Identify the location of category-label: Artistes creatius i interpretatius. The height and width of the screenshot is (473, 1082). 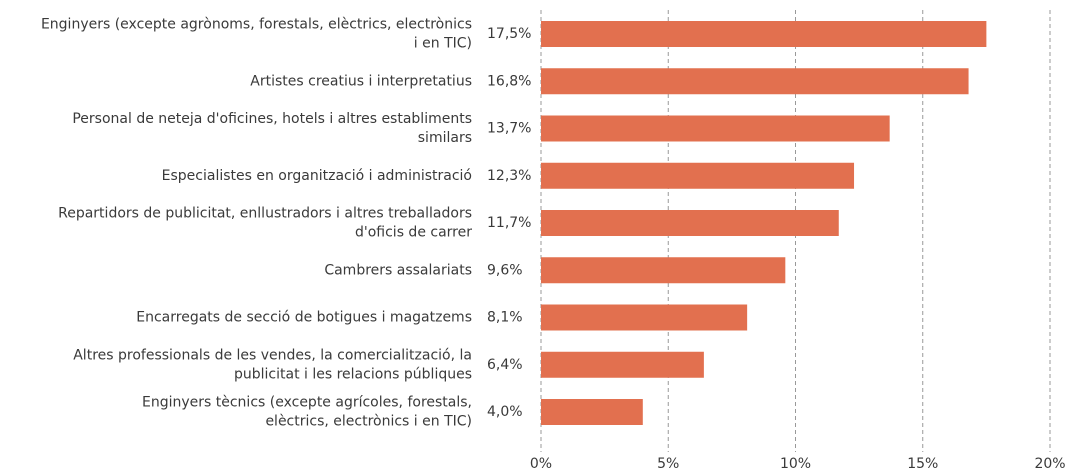
(361, 81).